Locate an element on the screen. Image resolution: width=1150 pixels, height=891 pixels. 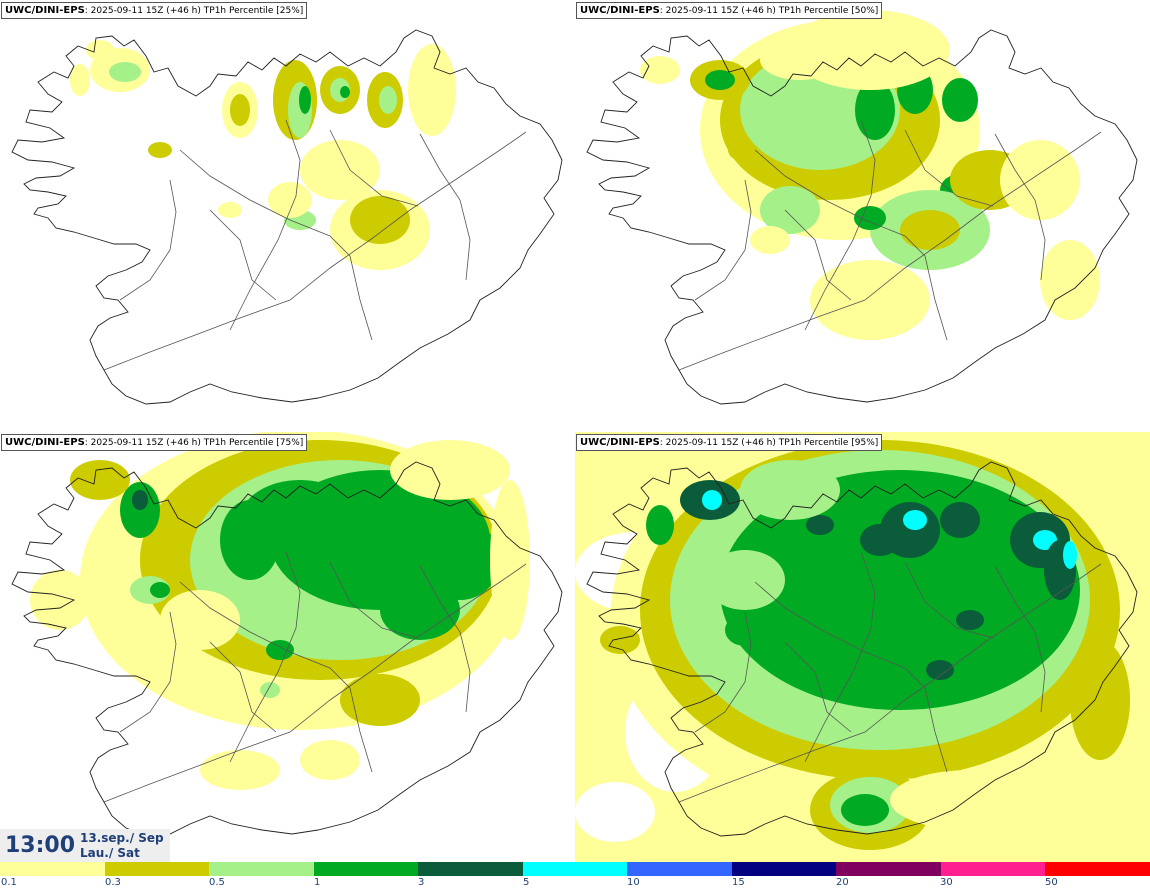
legend-tick: 0.3 is located at coordinates (113, 882).